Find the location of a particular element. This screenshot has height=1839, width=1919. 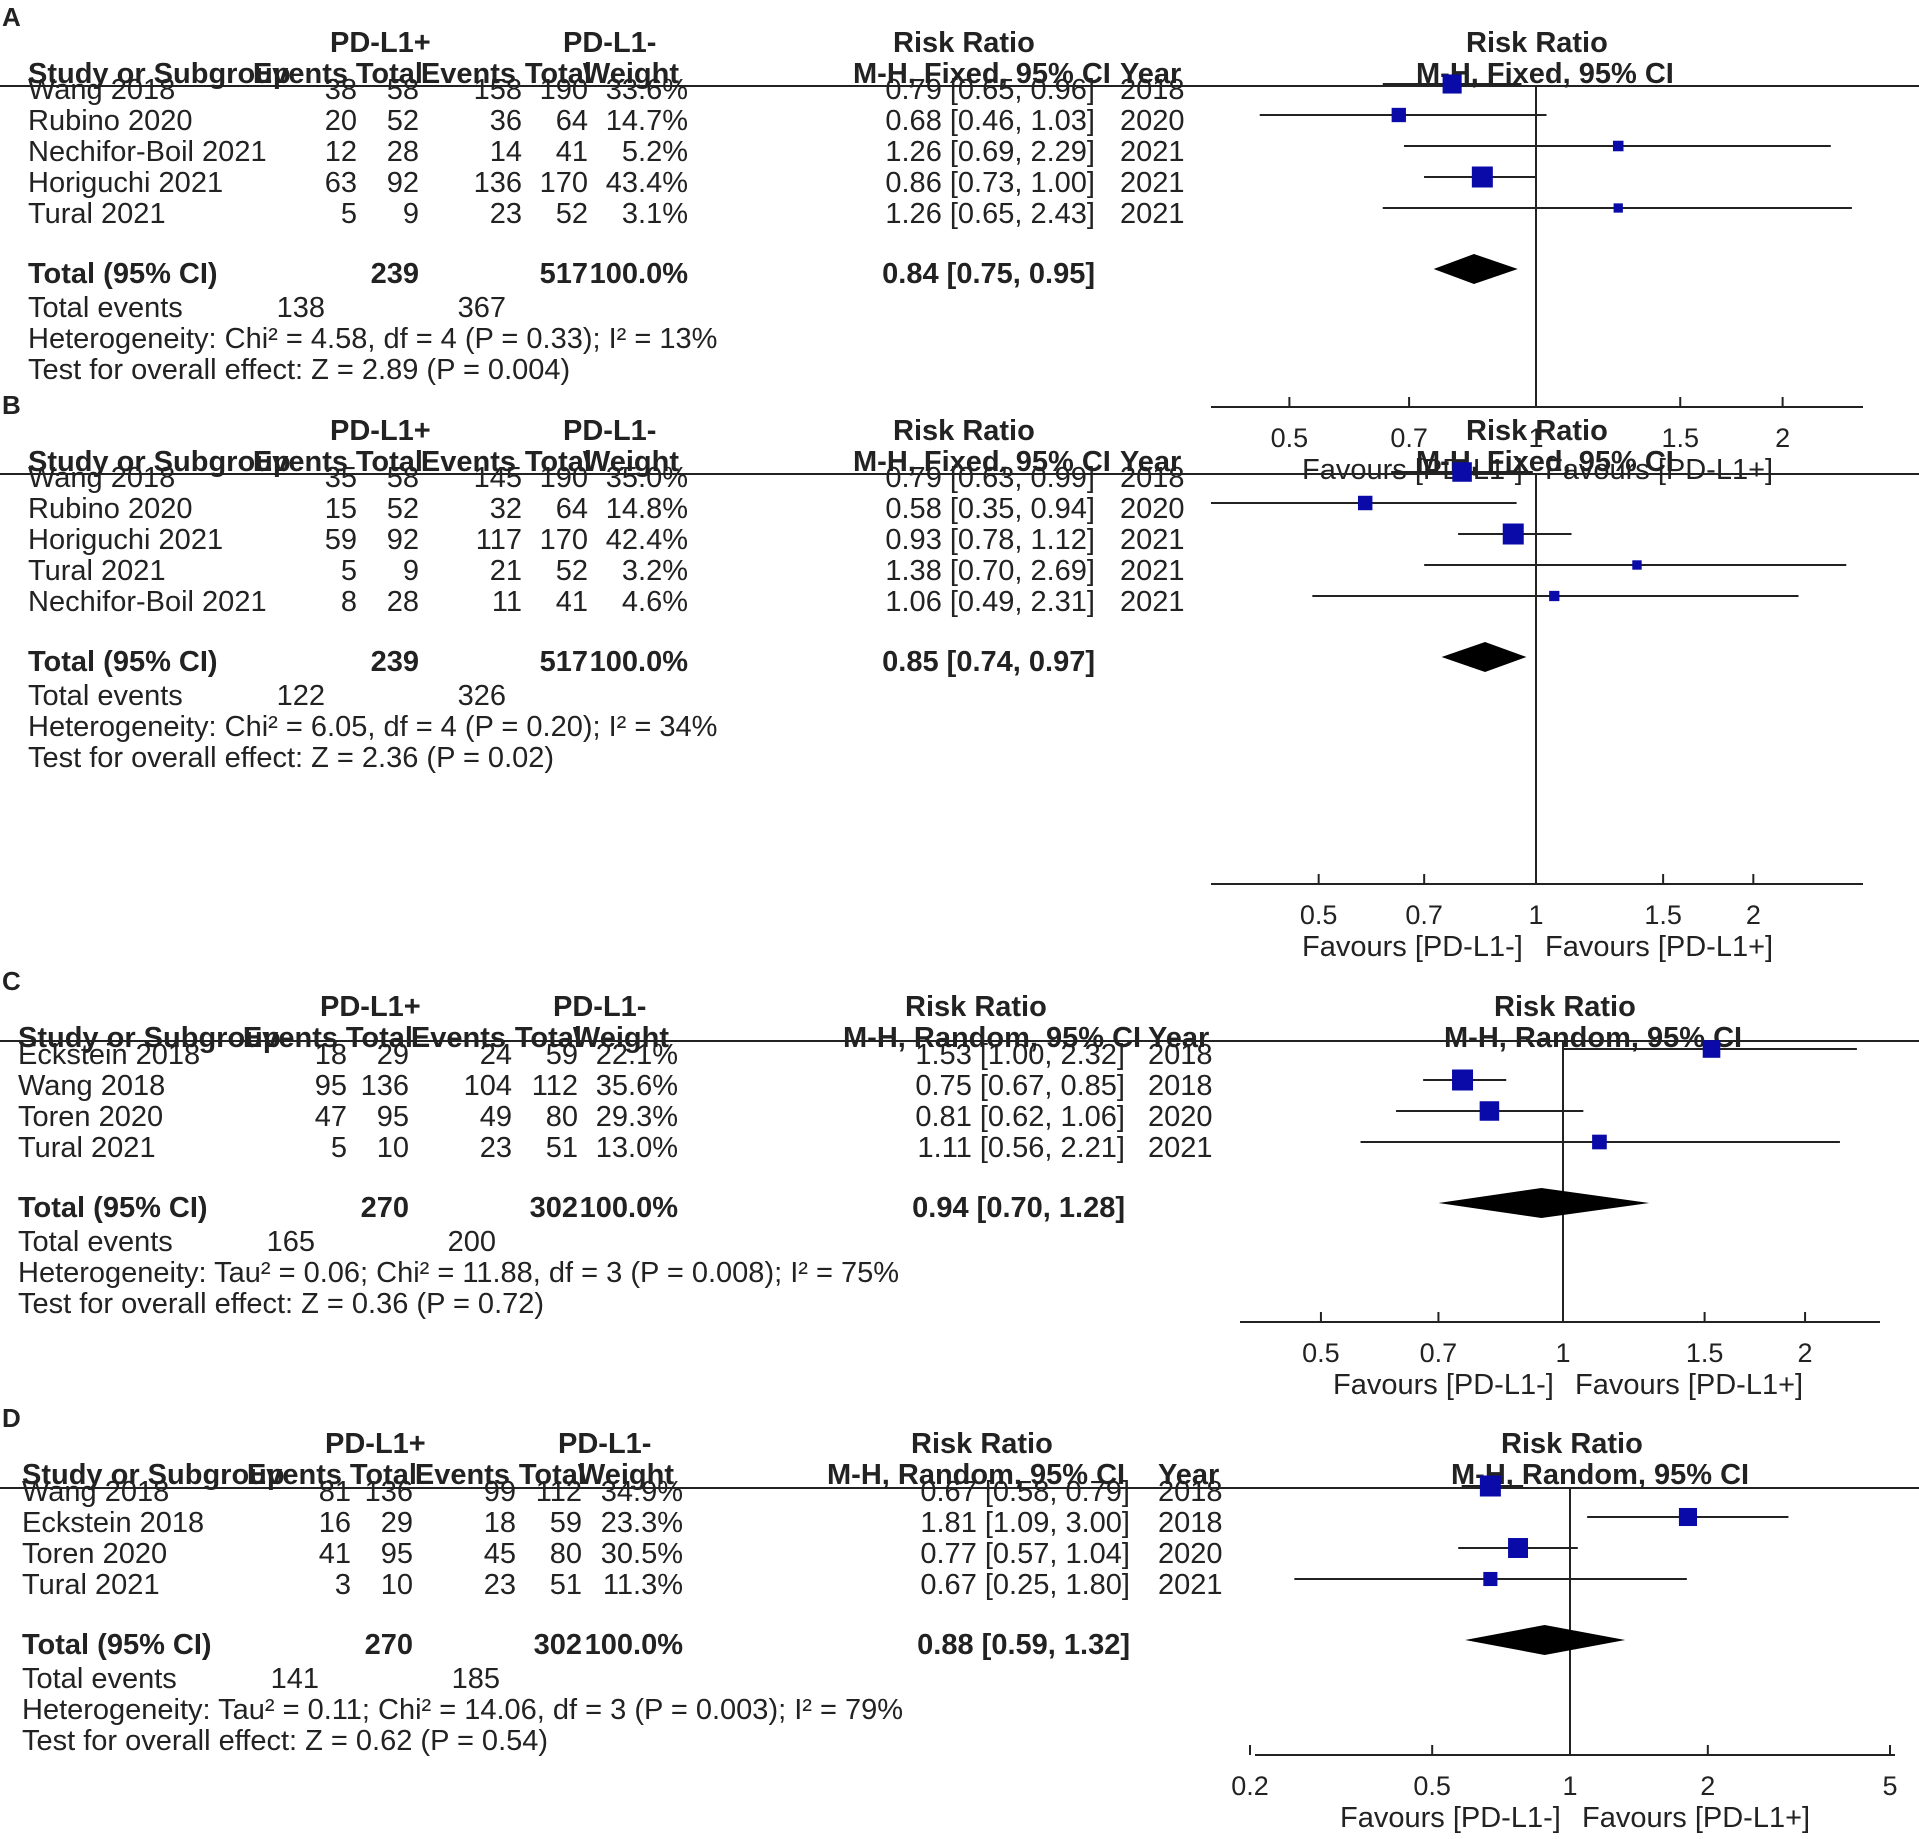

study-name: Tural 2021 is located at coordinates (97, 571).